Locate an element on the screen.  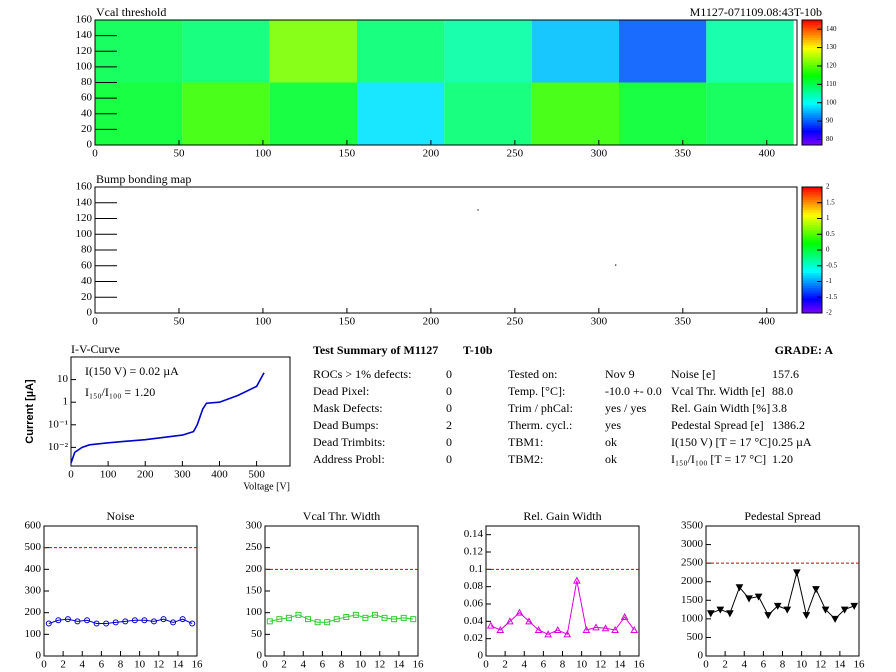
x-tick-label: 400 is located at coordinates (767, 154).